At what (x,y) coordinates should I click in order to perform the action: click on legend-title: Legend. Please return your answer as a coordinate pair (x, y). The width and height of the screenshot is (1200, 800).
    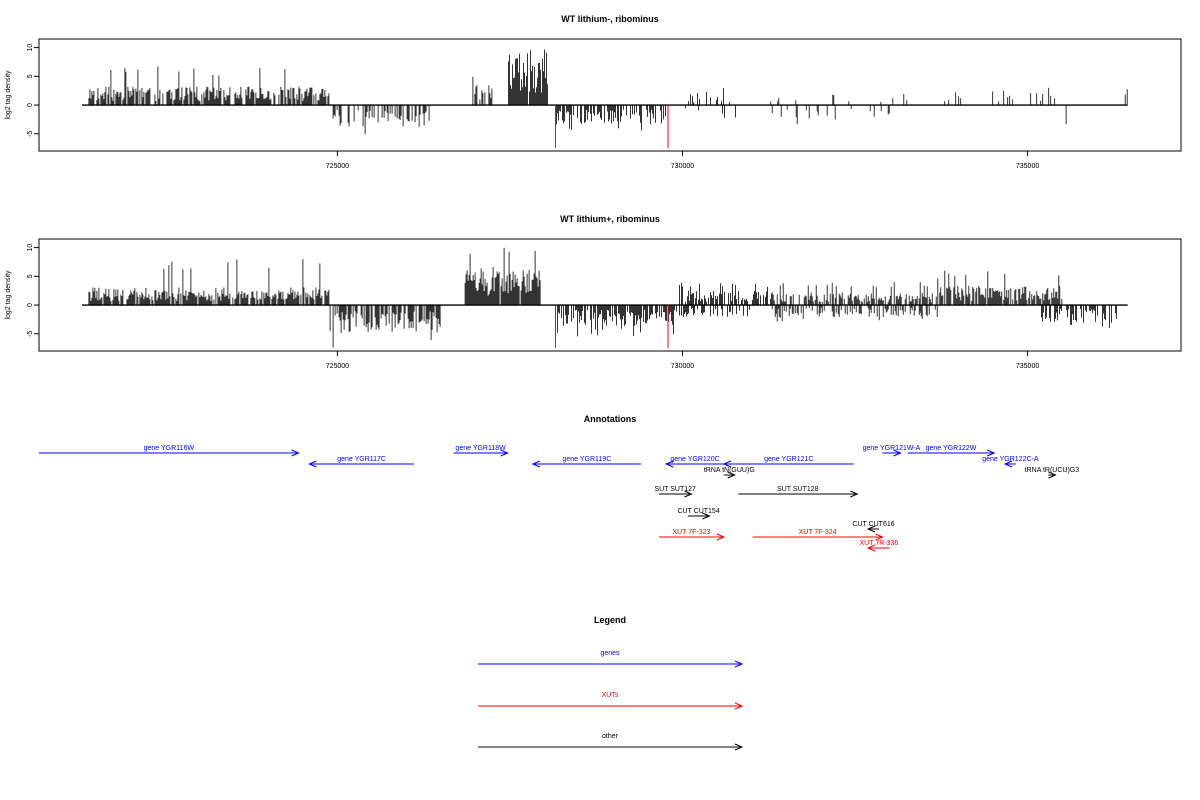
    Looking at the image, I should click on (610, 620).